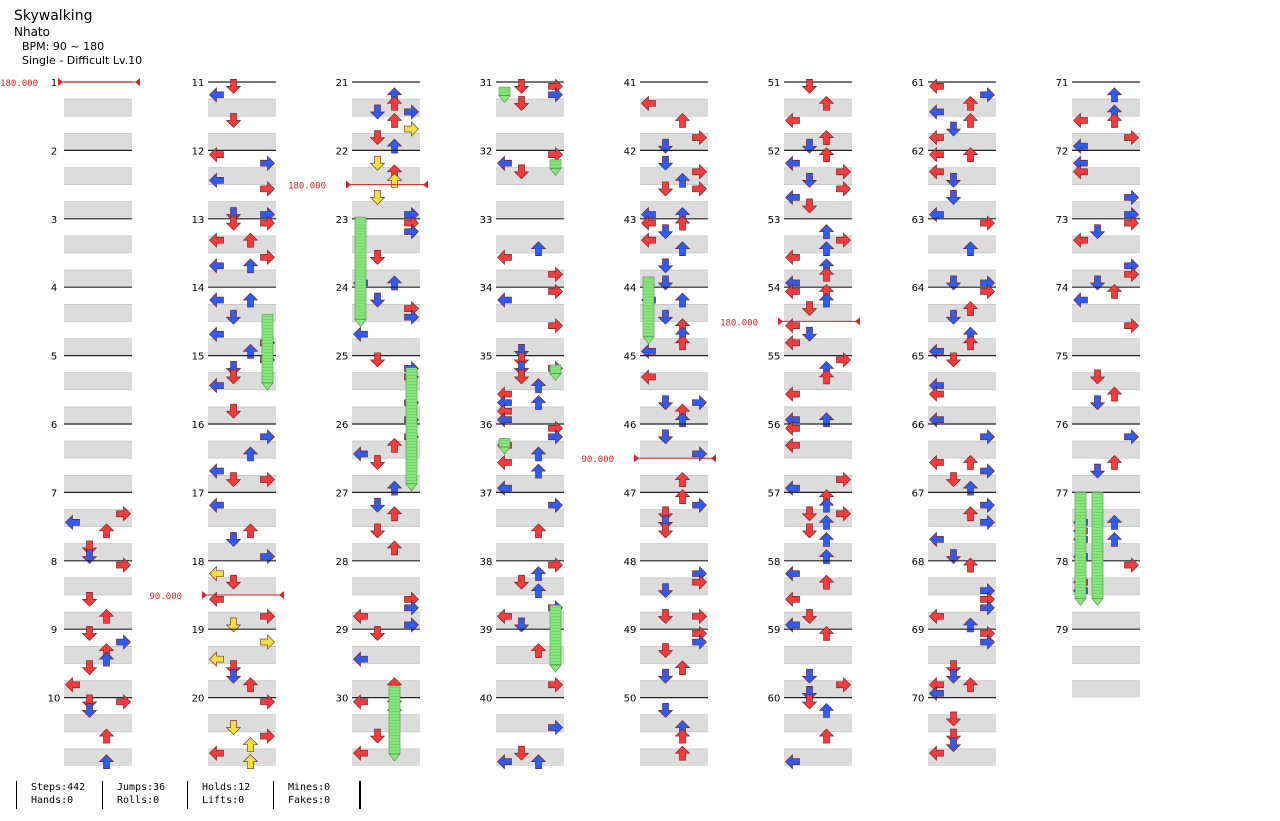  Describe the element at coordinates (648, 310) in the screenshot. I see `hold-note` at that location.